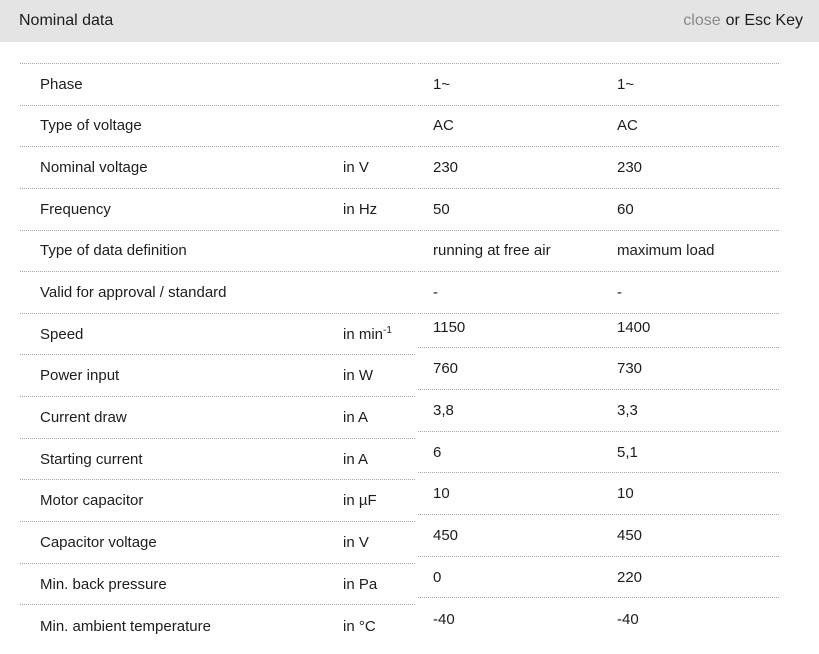  What do you see at coordinates (133, 293) in the screenshot?
I see `row-label: Valid for approval / standard` at bounding box center [133, 293].